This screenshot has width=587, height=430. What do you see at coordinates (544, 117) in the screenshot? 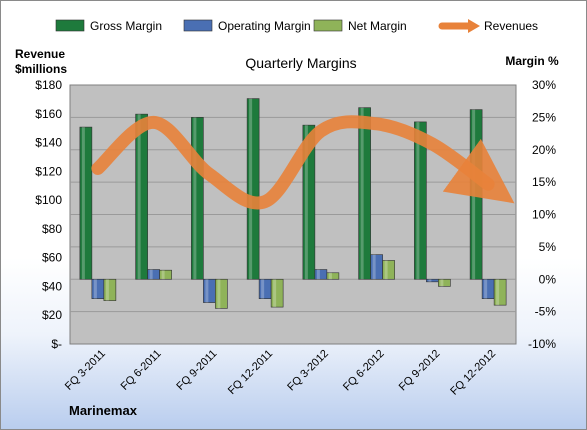
I see `right-tick-label: 25%` at bounding box center [544, 117].